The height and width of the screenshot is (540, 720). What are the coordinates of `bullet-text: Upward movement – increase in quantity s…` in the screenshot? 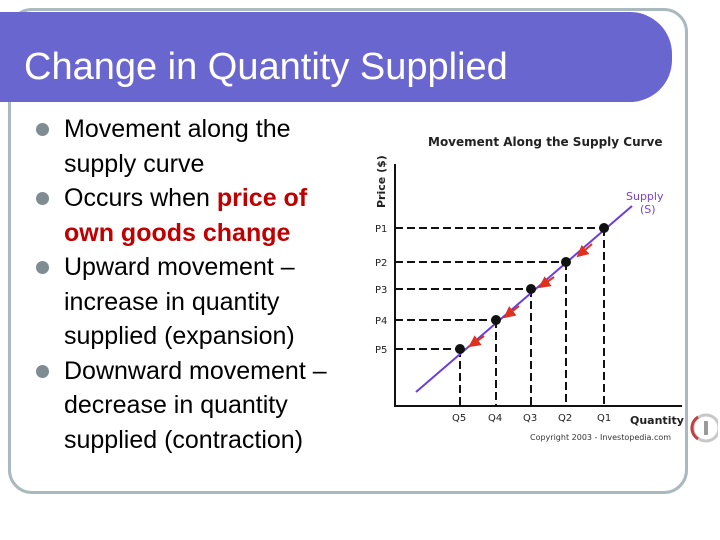 It's located at (179, 301).